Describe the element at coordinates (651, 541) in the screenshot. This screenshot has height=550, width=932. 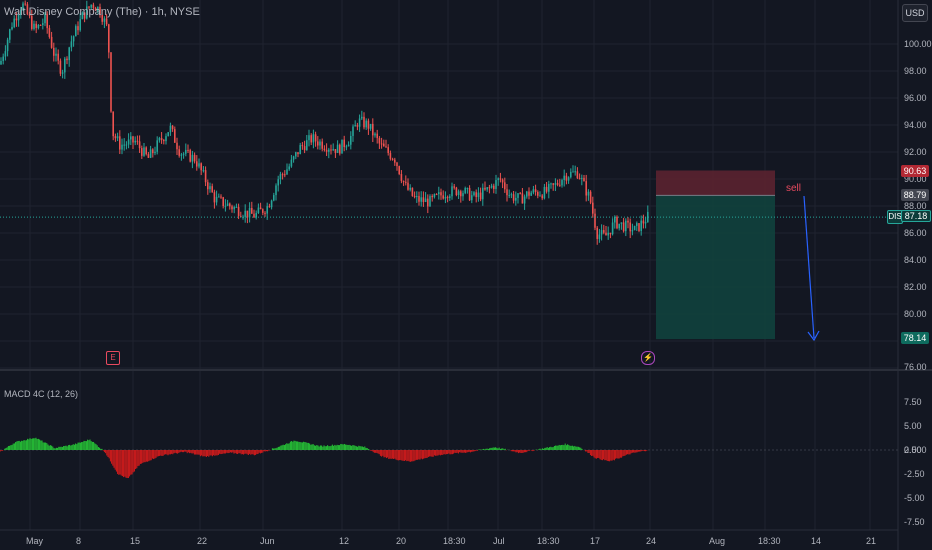
I see `time-label: 24` at that location.